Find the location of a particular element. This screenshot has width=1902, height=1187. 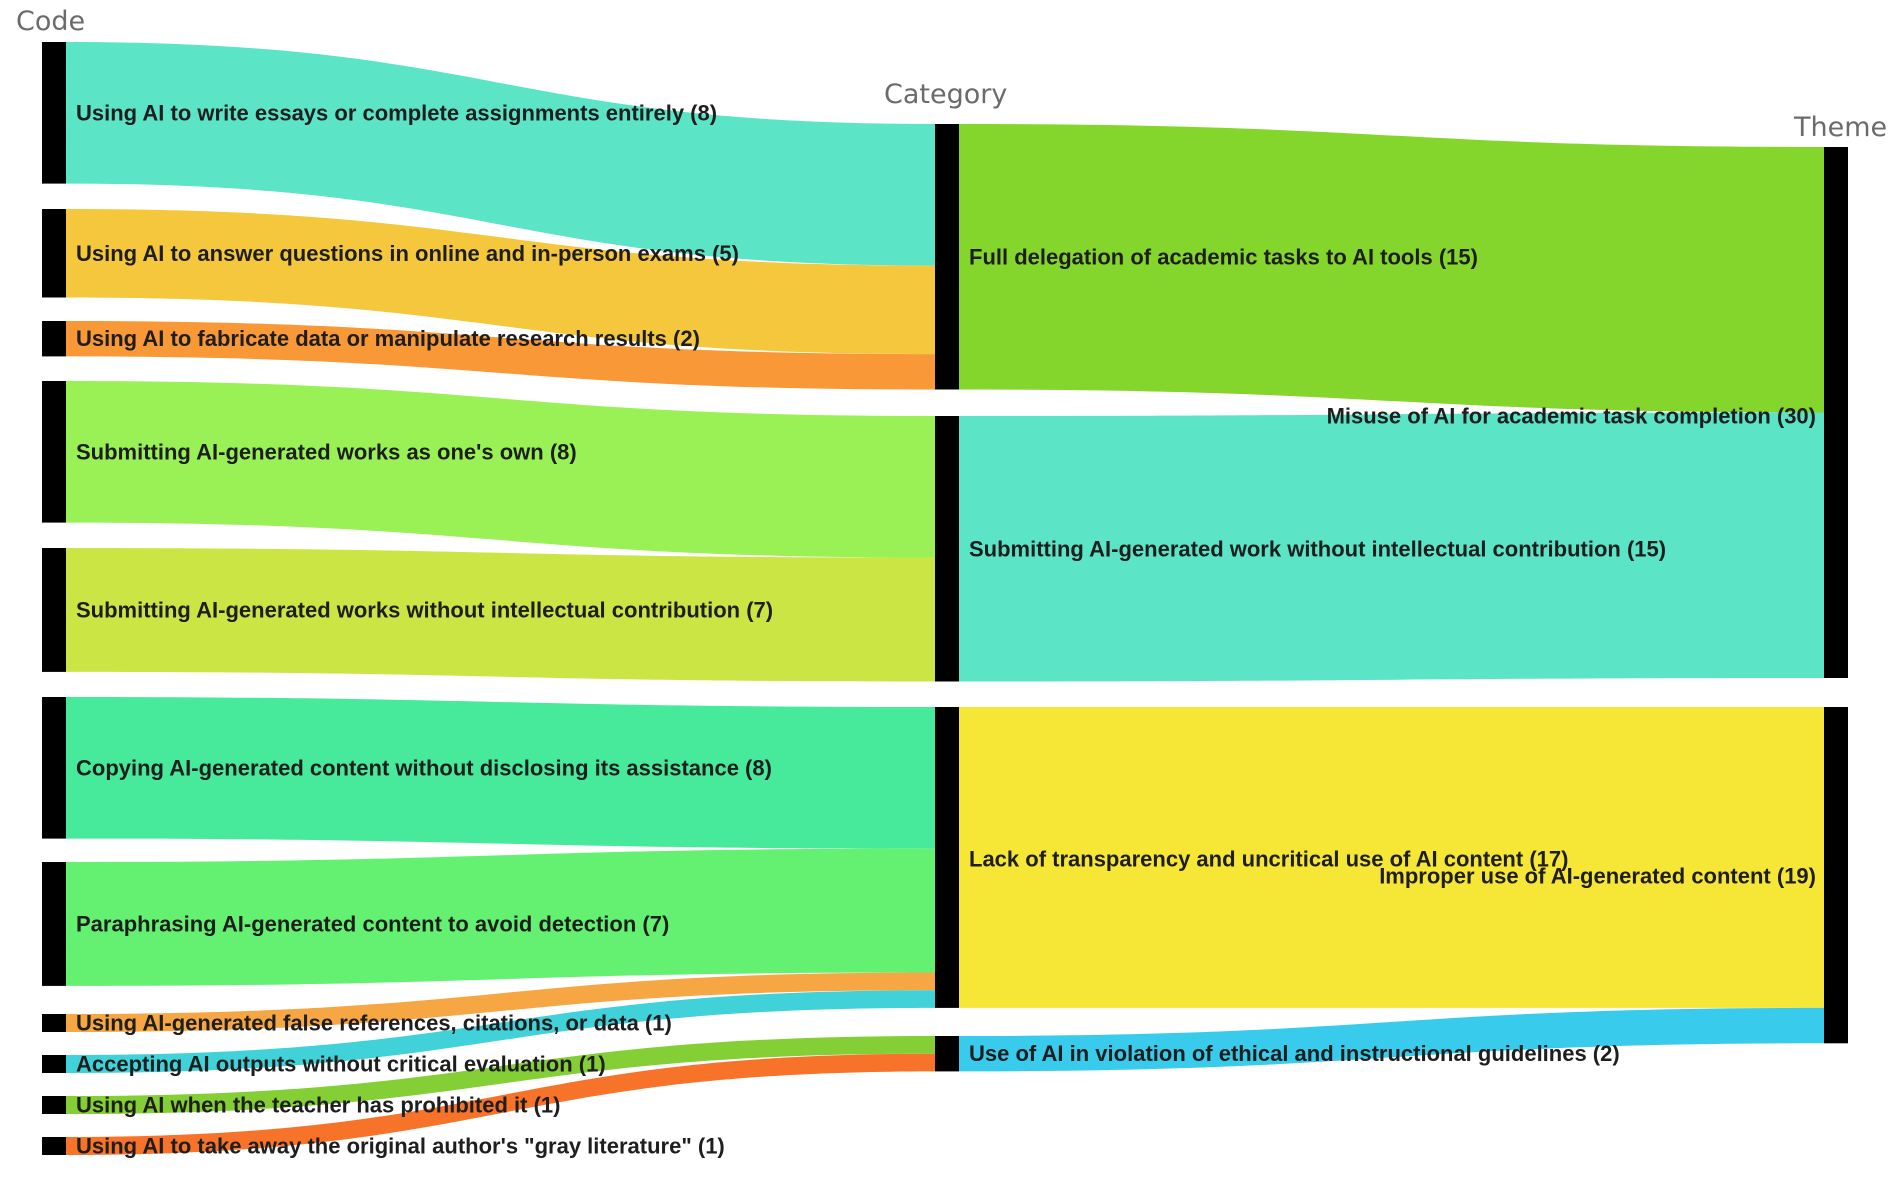

sankey-node-k4 is located at coordinates (947, 1054).